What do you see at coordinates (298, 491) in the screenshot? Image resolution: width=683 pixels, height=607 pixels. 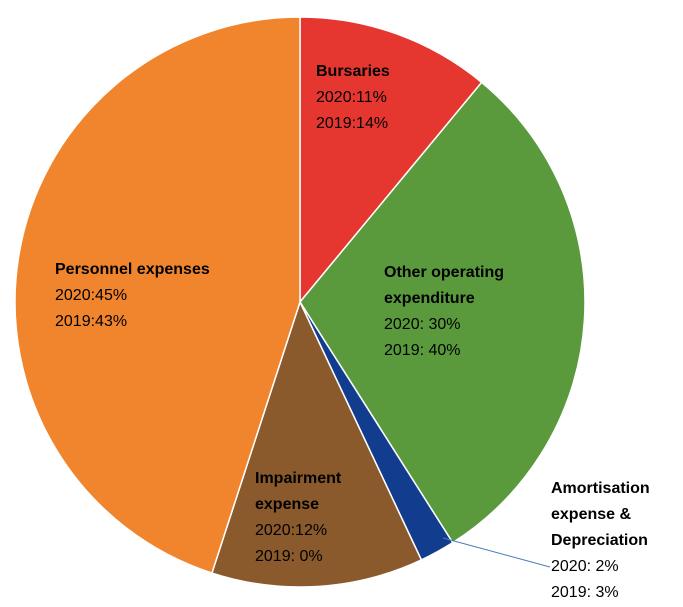 I see `category-label: Impairment expense` at bounding box center [298, 491].